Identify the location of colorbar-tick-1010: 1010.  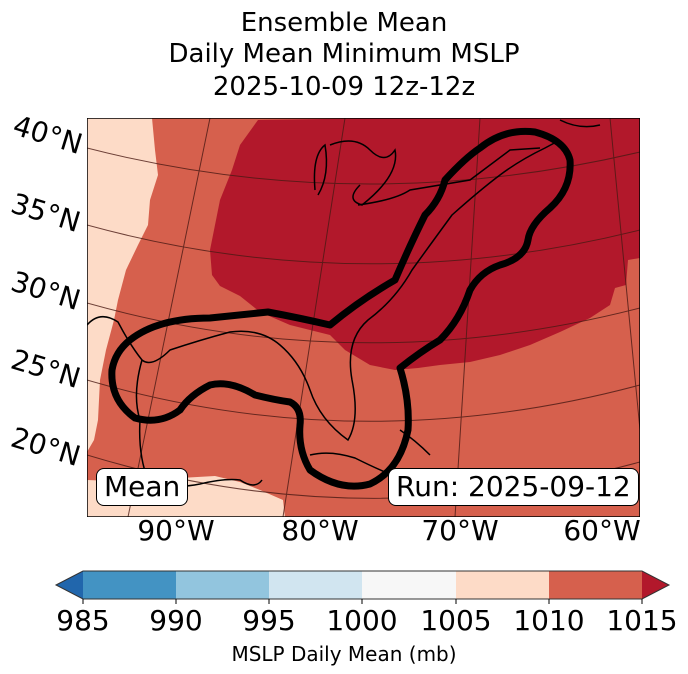
(549, 620).